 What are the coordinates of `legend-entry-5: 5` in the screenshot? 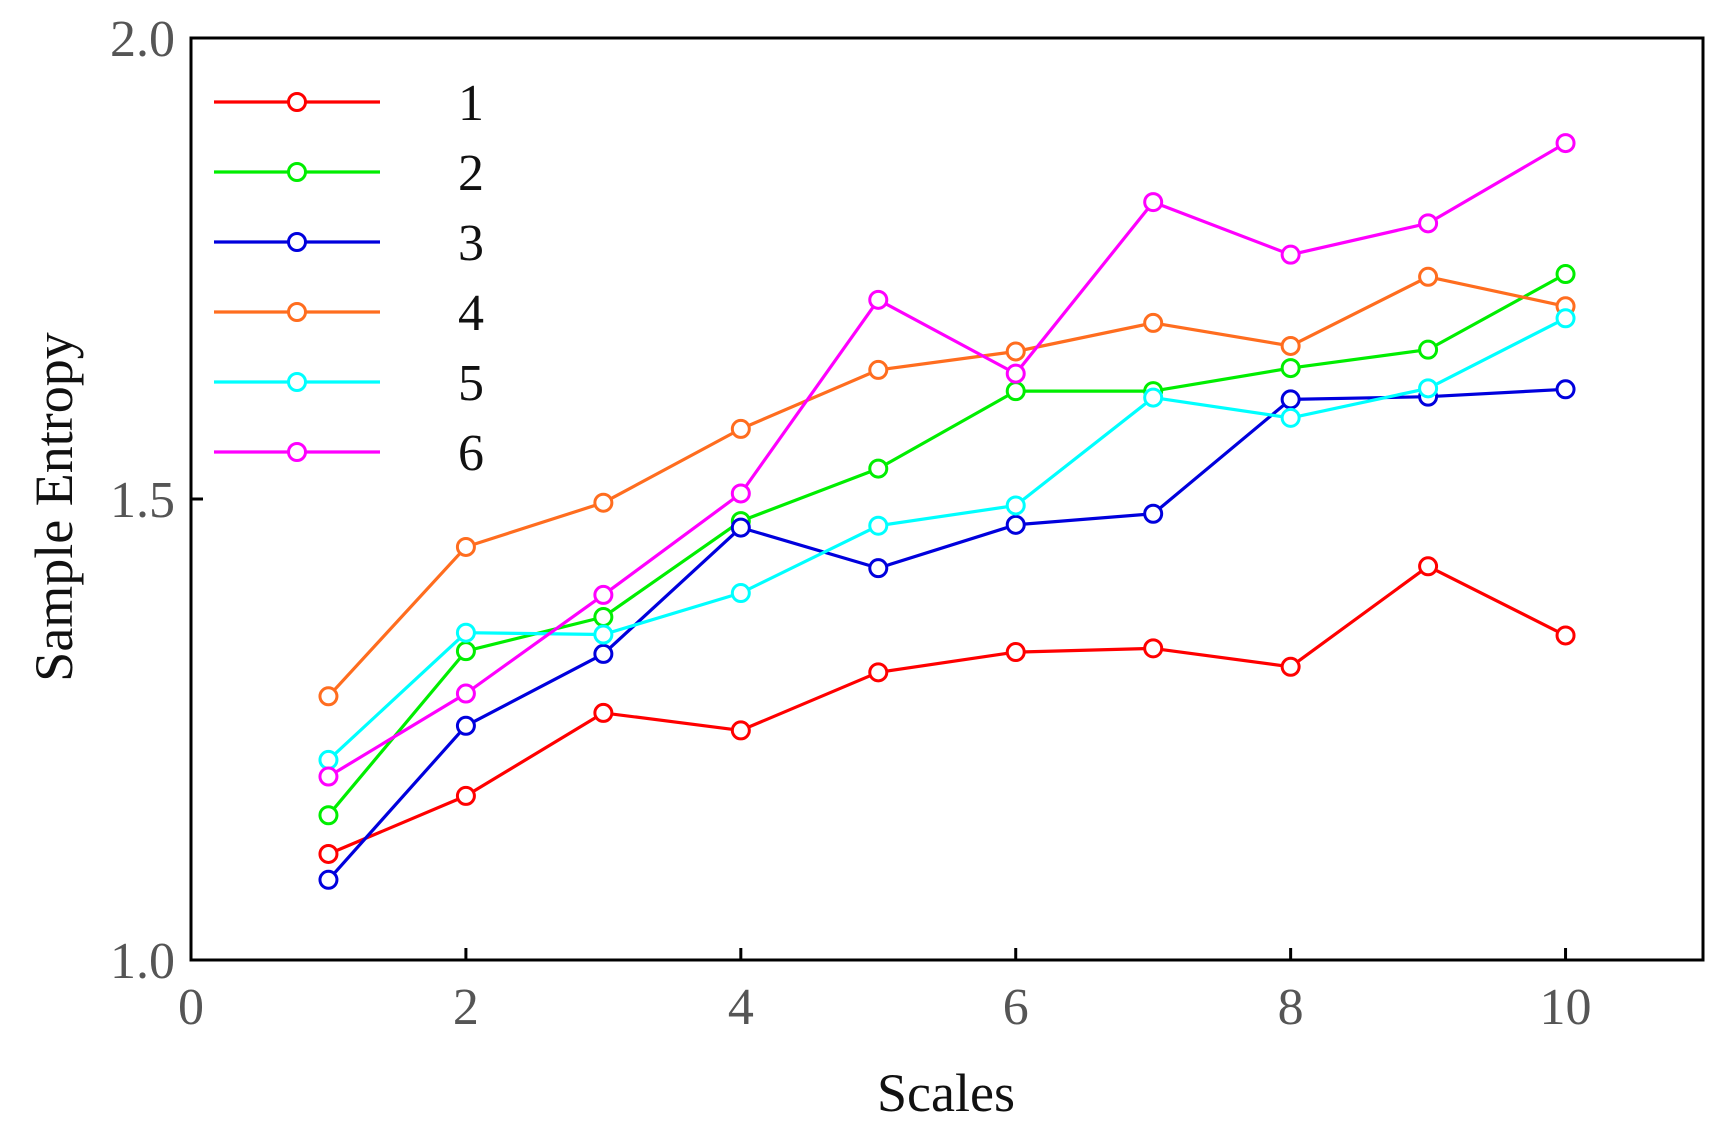 It's located at (349, 383).